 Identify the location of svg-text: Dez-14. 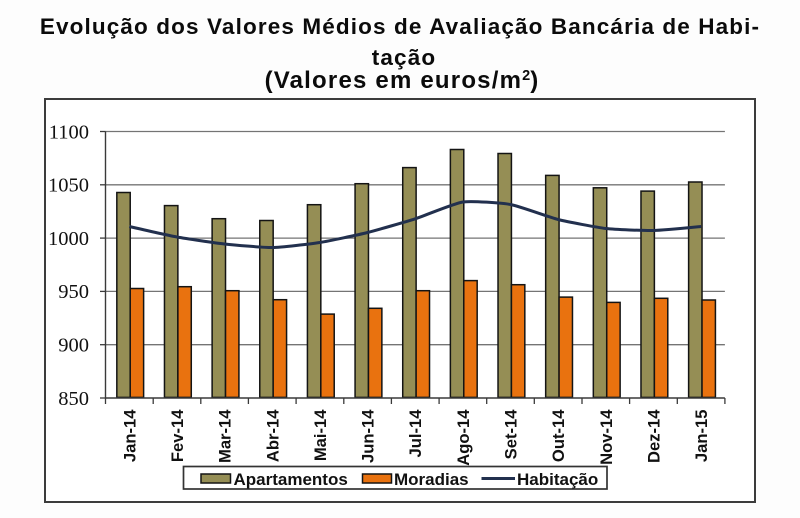
(654, 436).